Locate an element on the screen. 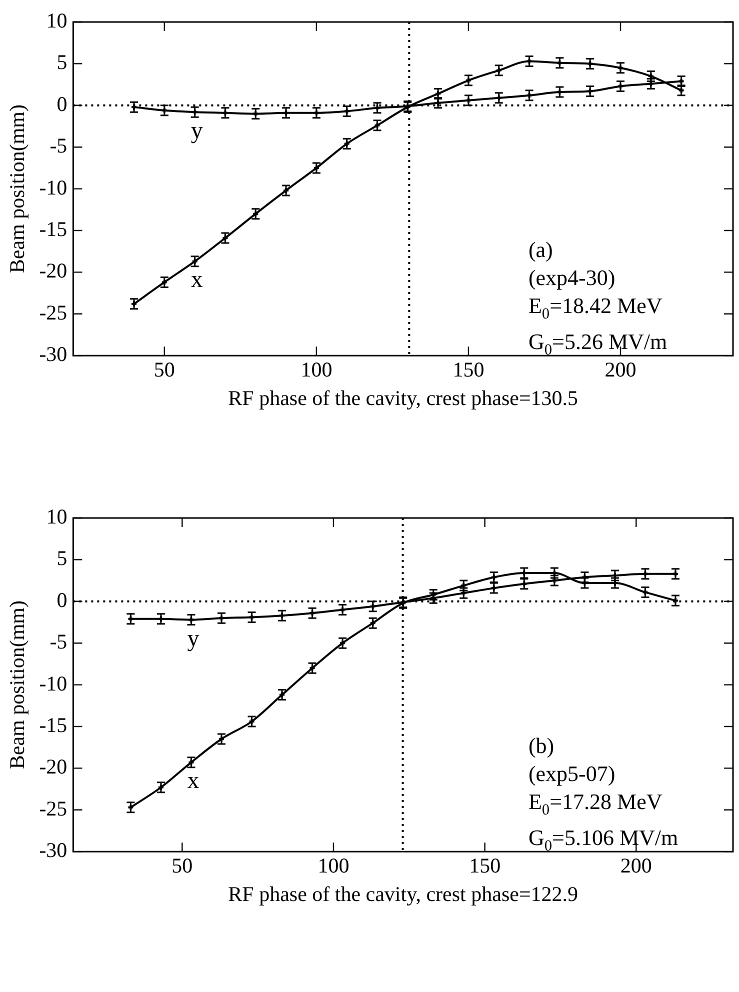 This screenshot has height=992, width=739. annotation: G$_{0}$=5.106 MV/m is located at coordinates (603, 839).